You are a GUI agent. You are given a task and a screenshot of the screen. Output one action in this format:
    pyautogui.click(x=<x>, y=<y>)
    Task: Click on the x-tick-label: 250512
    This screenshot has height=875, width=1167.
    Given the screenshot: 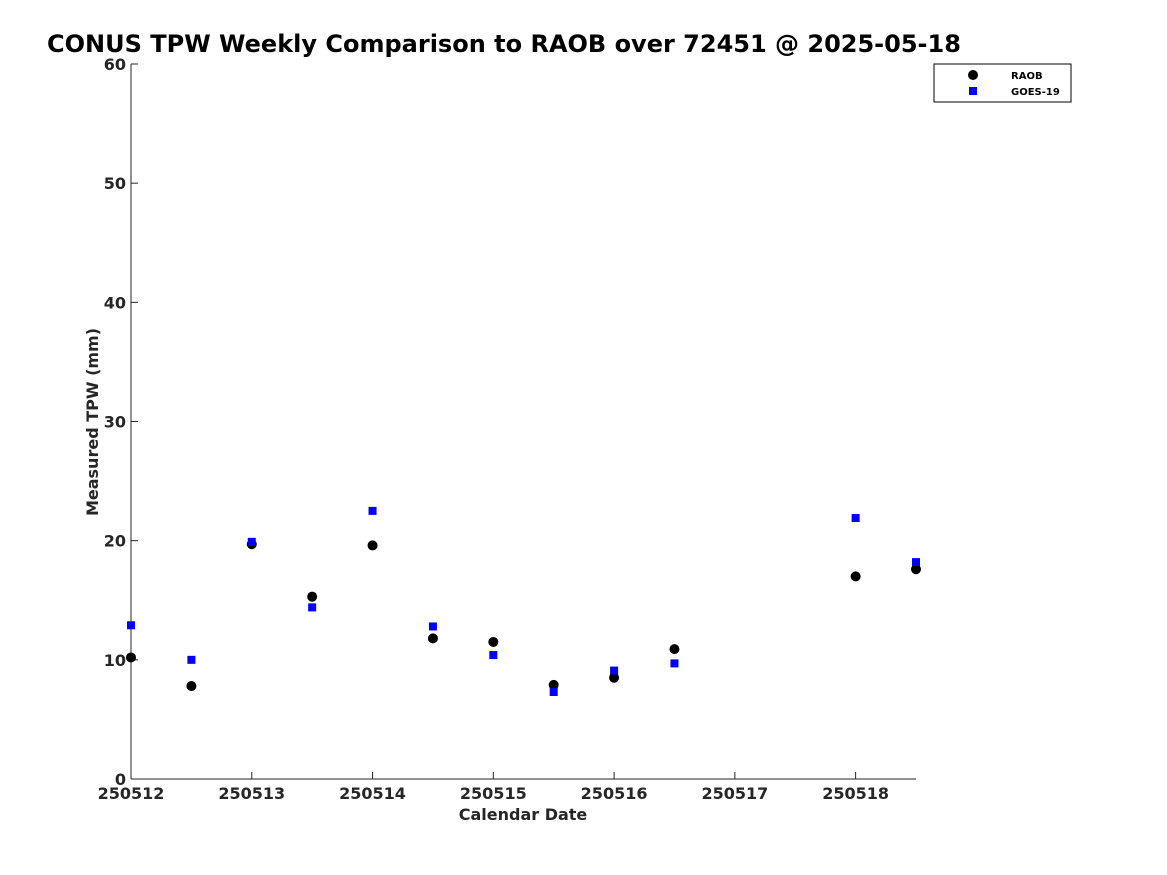 What is the action you would take?
    pyautogui.click(x=131, y=793)
    